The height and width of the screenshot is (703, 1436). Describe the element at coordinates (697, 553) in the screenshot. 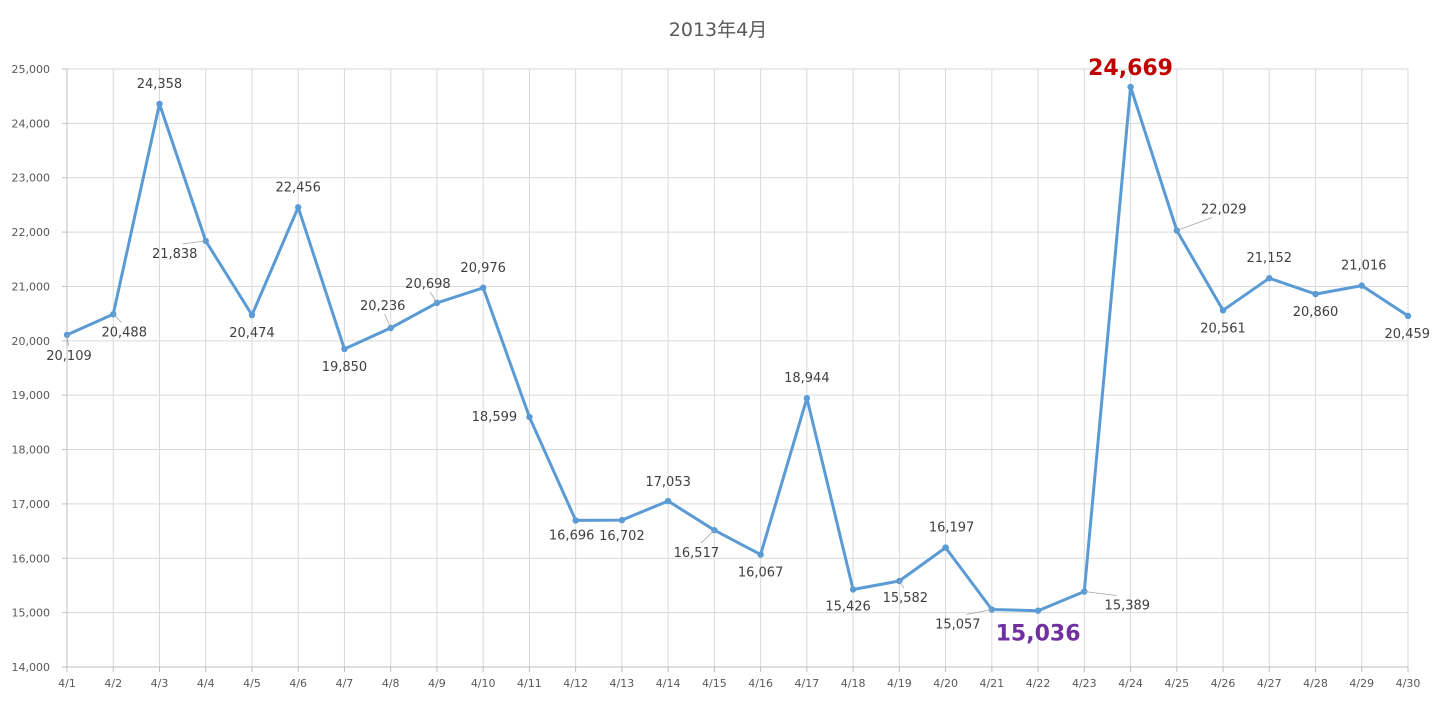

I see `data-label: 16,517` at that location.